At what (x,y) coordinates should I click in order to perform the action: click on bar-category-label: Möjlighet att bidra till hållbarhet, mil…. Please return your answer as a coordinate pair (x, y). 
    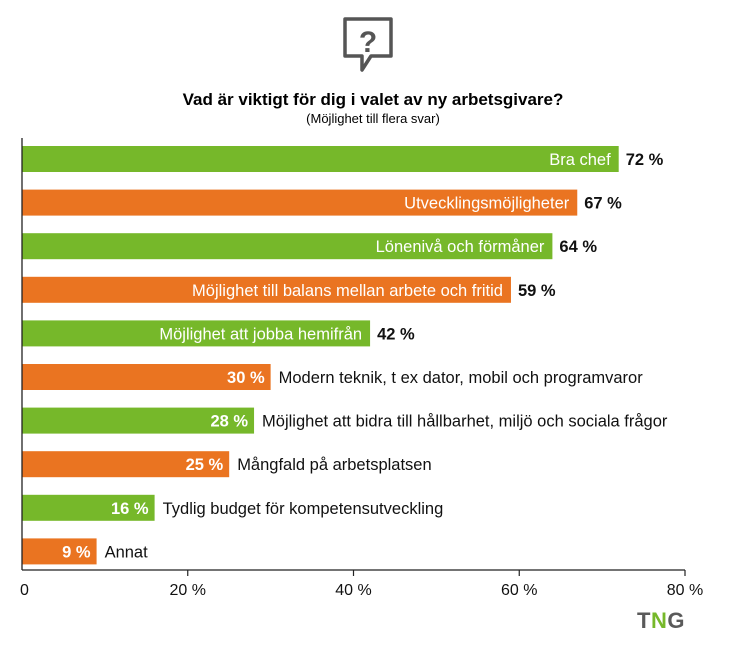
    Looking at the image, I should click on (465, 422).